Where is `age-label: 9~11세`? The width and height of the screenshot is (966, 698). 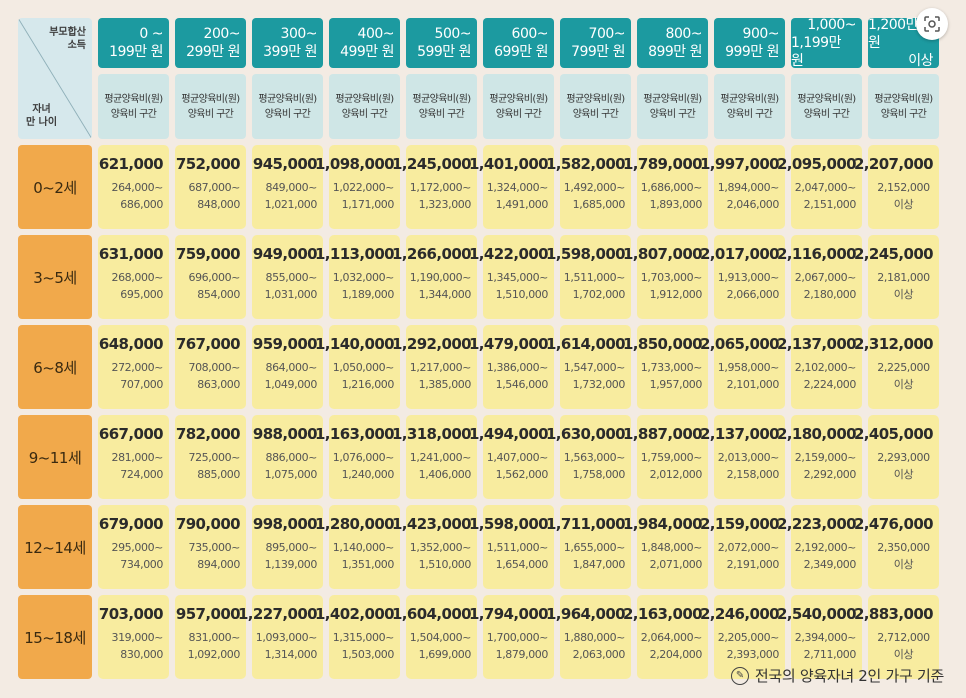
age-label: 9~11세 is located at coordinates (55, 457).